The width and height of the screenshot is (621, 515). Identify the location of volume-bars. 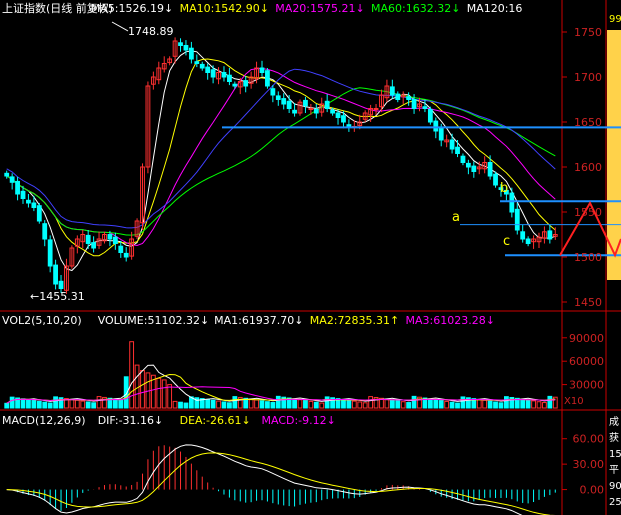
(281, 375).